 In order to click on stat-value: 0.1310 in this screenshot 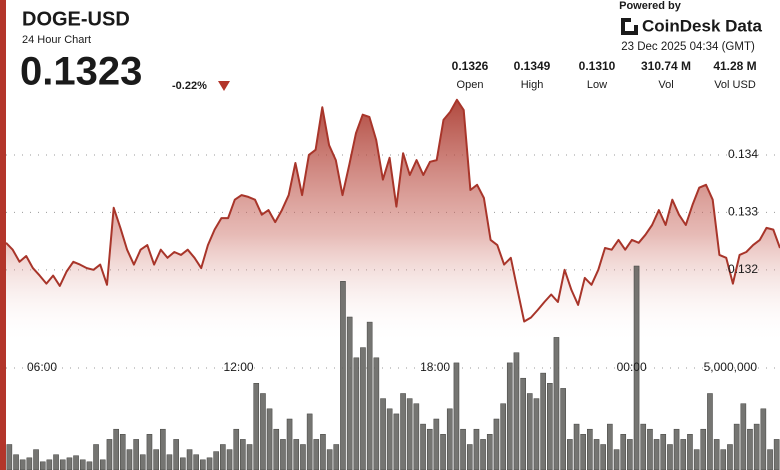, I will do `click(597, 66)`.